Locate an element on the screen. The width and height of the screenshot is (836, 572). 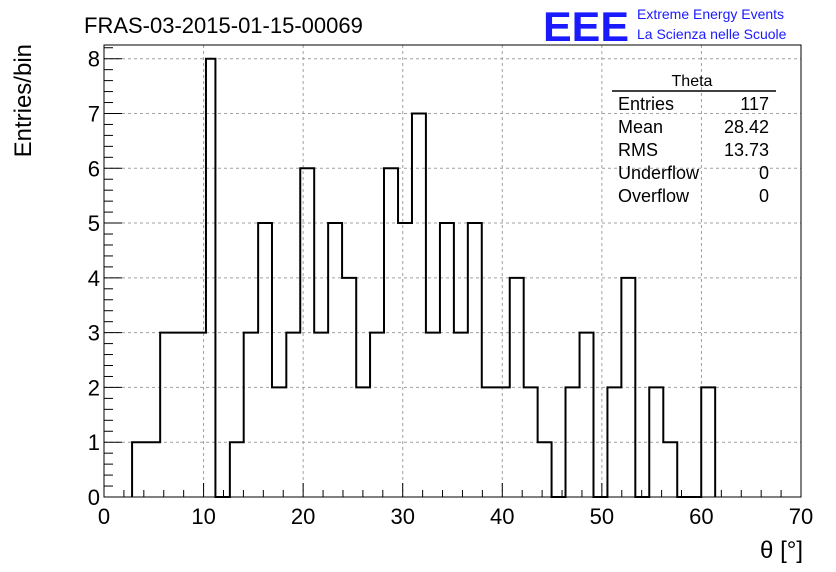
stats-row-label: Overflow is located at coordinates (654, 196).